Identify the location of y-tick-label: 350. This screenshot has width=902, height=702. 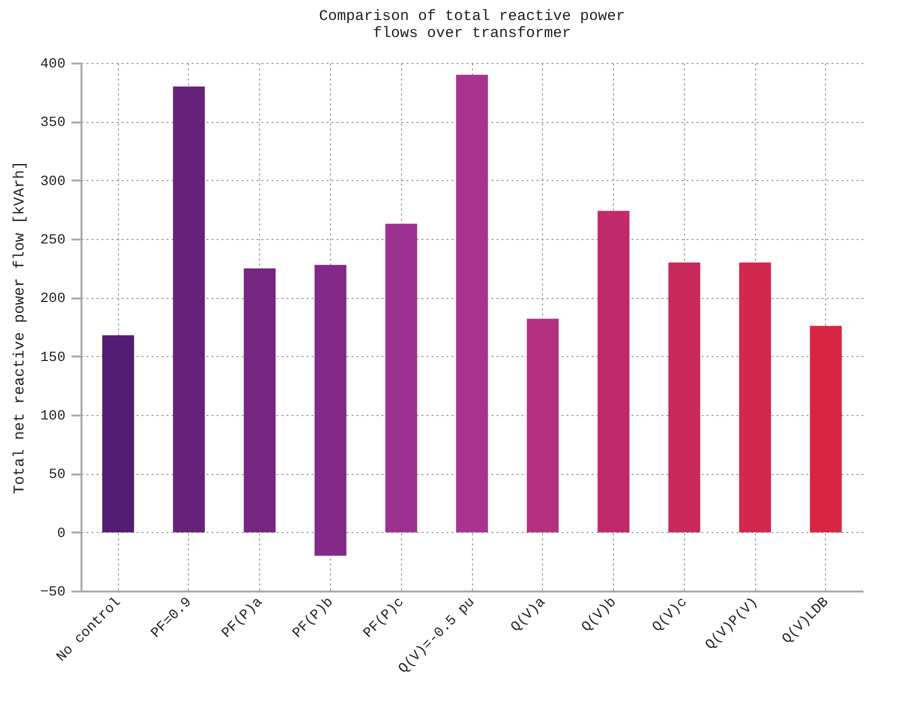
(53, 123).